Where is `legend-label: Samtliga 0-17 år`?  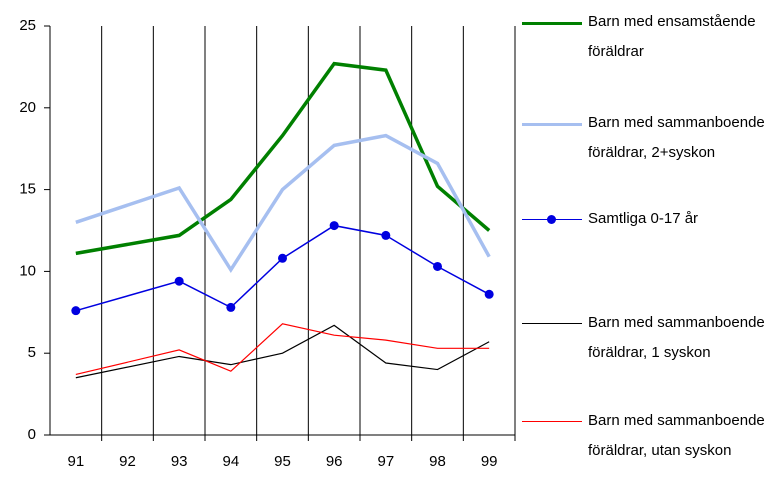
legend-label: Samtliga 0-17 år is located at coordinates (643, 218).